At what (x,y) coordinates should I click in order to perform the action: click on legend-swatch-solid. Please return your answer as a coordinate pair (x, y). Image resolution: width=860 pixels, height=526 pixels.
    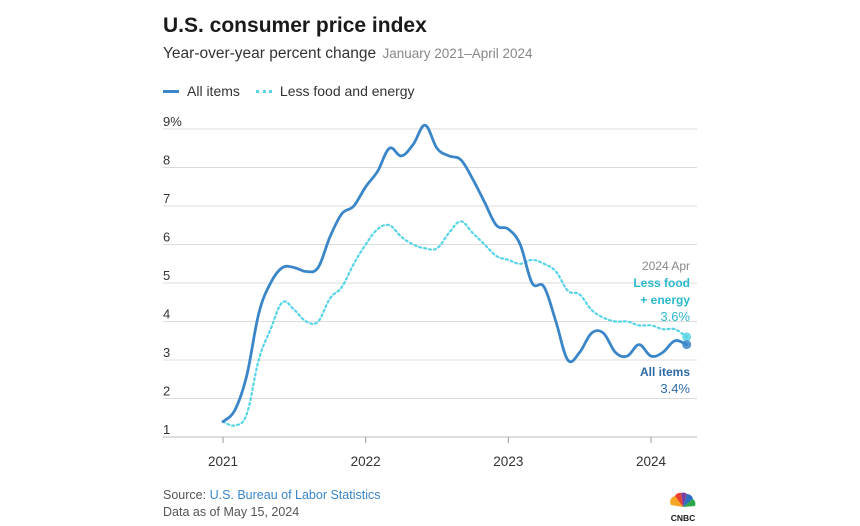
    Looking at the image, I should click on (171, 91).